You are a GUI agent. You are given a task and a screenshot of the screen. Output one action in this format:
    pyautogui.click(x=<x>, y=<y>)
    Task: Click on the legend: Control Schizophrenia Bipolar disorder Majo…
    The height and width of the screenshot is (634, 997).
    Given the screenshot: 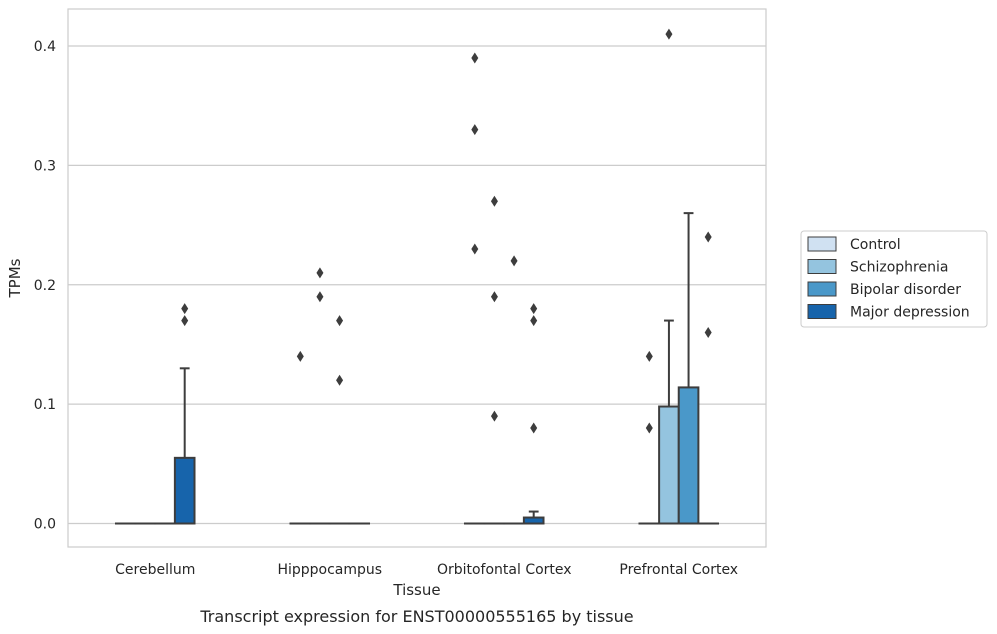 What is the action you would take?
    pyautogui.click(x=894, y=279)
    